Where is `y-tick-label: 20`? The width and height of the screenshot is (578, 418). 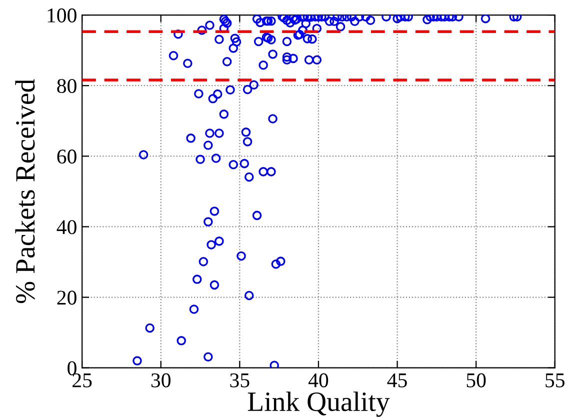
y-tick-label: 20 is located at coordinates (66, 297).